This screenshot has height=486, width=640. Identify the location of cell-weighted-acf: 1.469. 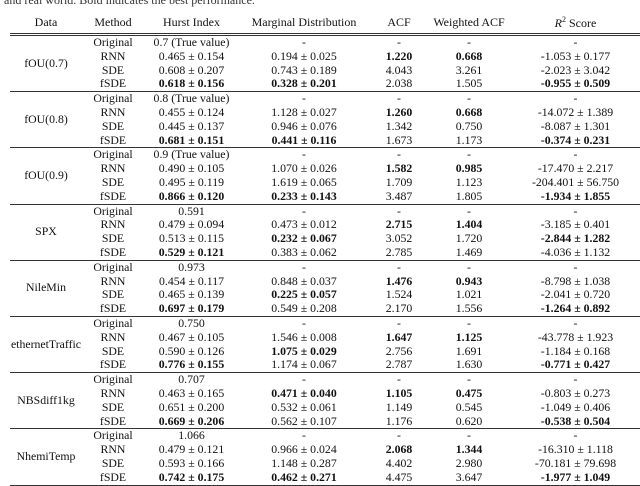
(469, 251).